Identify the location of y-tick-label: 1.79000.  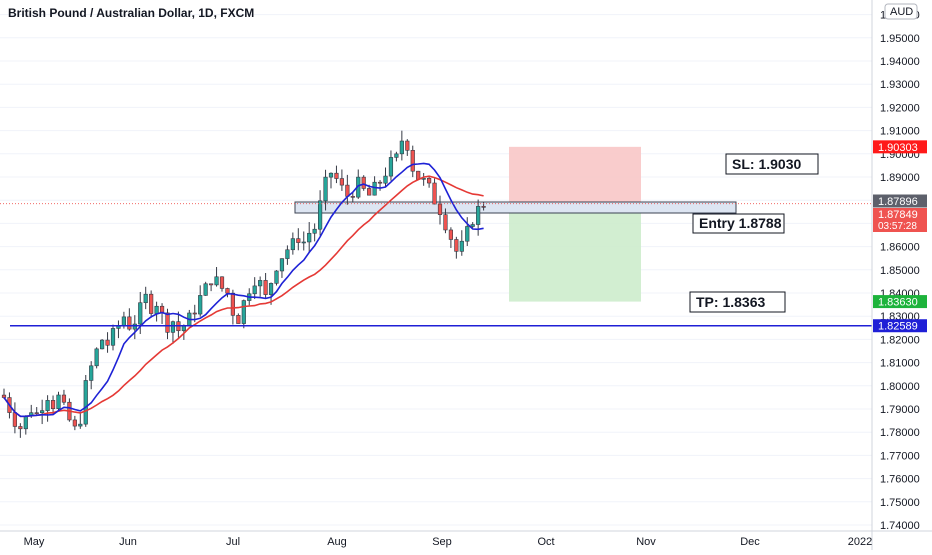
(900, 410).